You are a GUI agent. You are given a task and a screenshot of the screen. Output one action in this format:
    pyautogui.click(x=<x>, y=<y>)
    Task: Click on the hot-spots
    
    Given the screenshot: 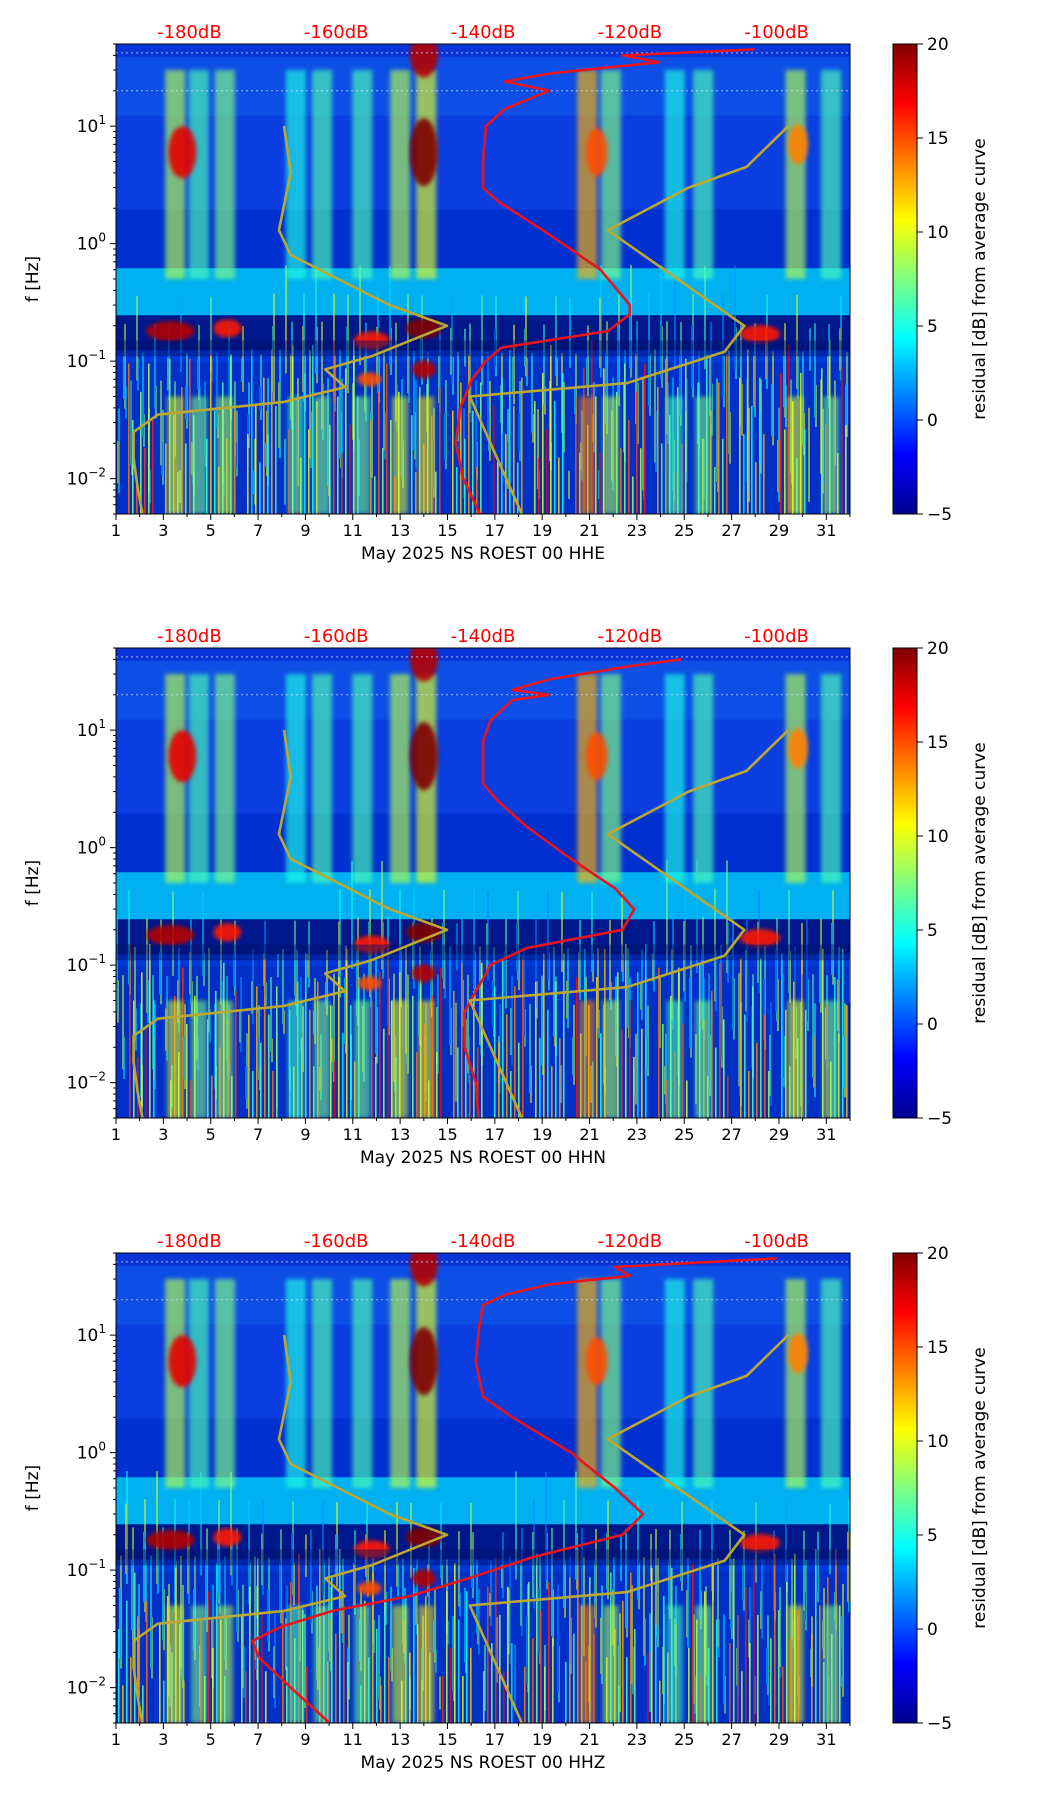 What is the action you would take?
    pyautogui.click(x=477, y=819)
    